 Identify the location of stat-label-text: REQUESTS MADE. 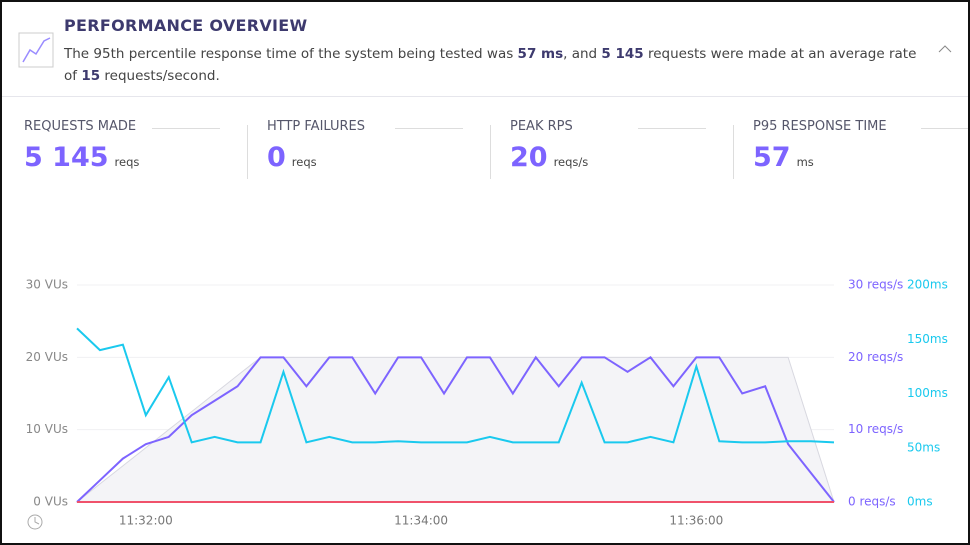
(80, 126).